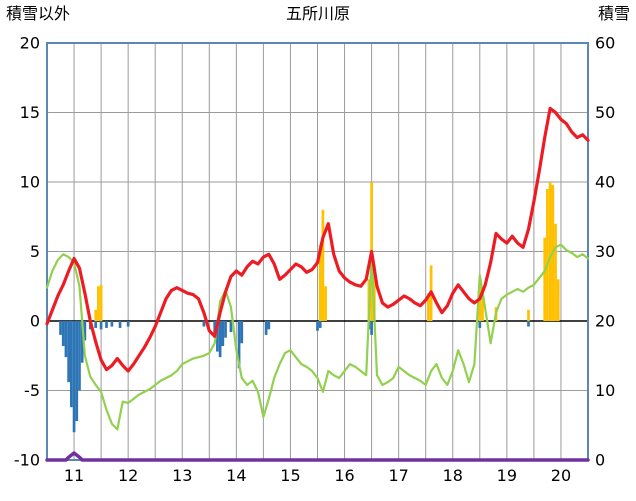 Image resolution: width=636 pixels, height=501 pixels. Describe the element at coordinates (27, 460) in the screenshot. I see `svg-text: -10` at that location.